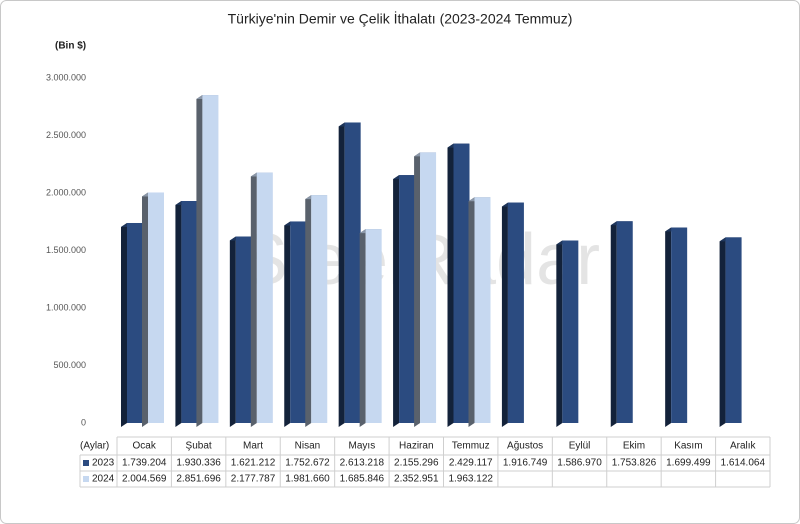 The image size is (800, 524). What do you see at coordinates (103, 463) in the screenshot?
I see `legend-label: 2023` at bounding box center [103, 463].